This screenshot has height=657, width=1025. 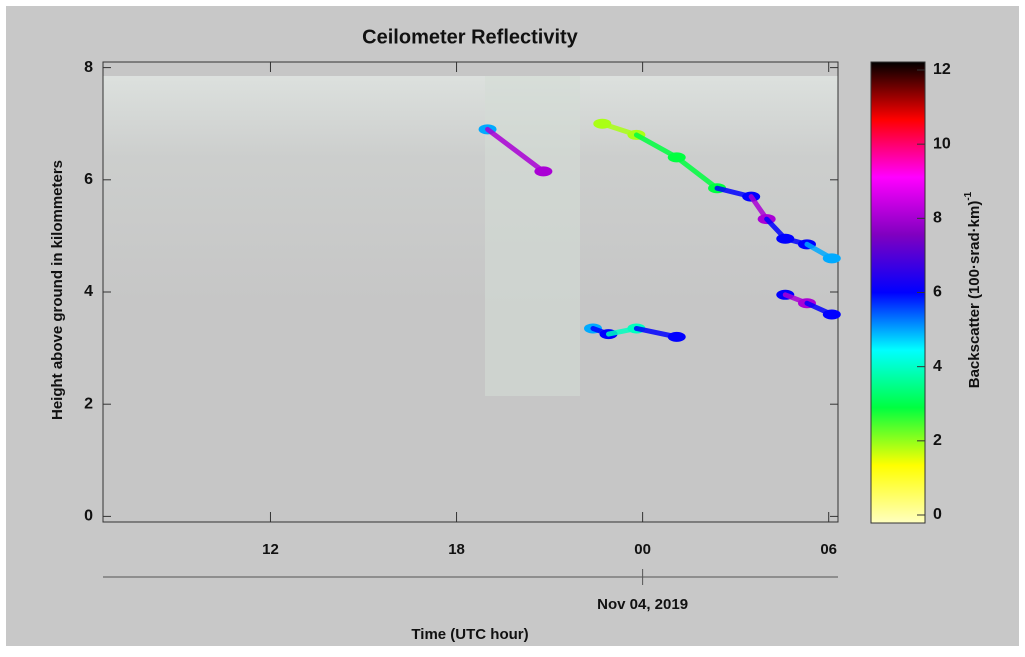 What do you see at coordinates (937, 218) in the screenshot?
I see `colorbar-tick-label: 8` at bounding box center [937, 218].